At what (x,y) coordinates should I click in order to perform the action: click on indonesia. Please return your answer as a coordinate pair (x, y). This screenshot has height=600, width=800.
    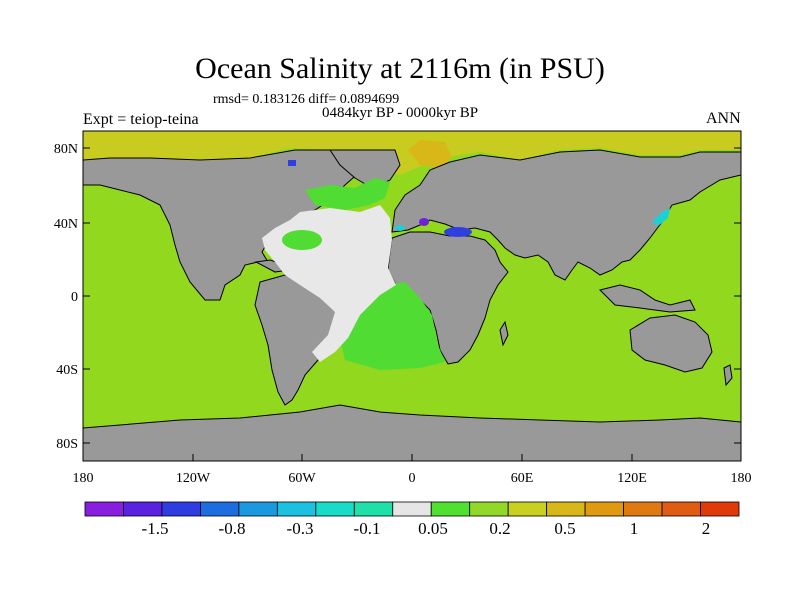
    Looking at the image, I should click on (647, 298).